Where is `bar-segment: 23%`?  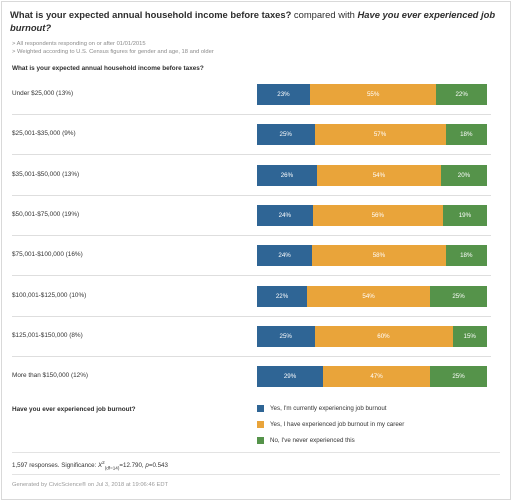
bar-segment: 23% is located at coordinates (283, 94).